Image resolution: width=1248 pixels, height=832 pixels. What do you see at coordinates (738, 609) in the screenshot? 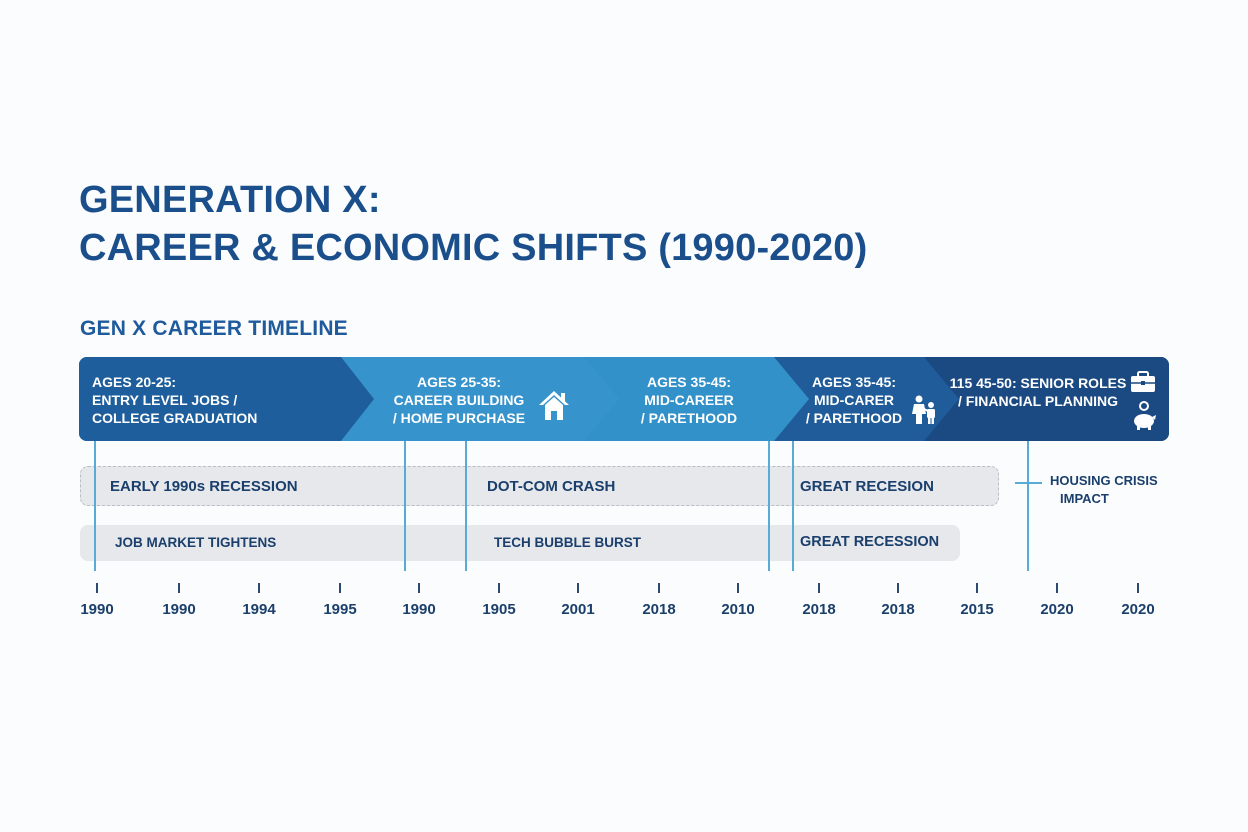
I see `axis-year: 2010` at bounding box center [738, 609].